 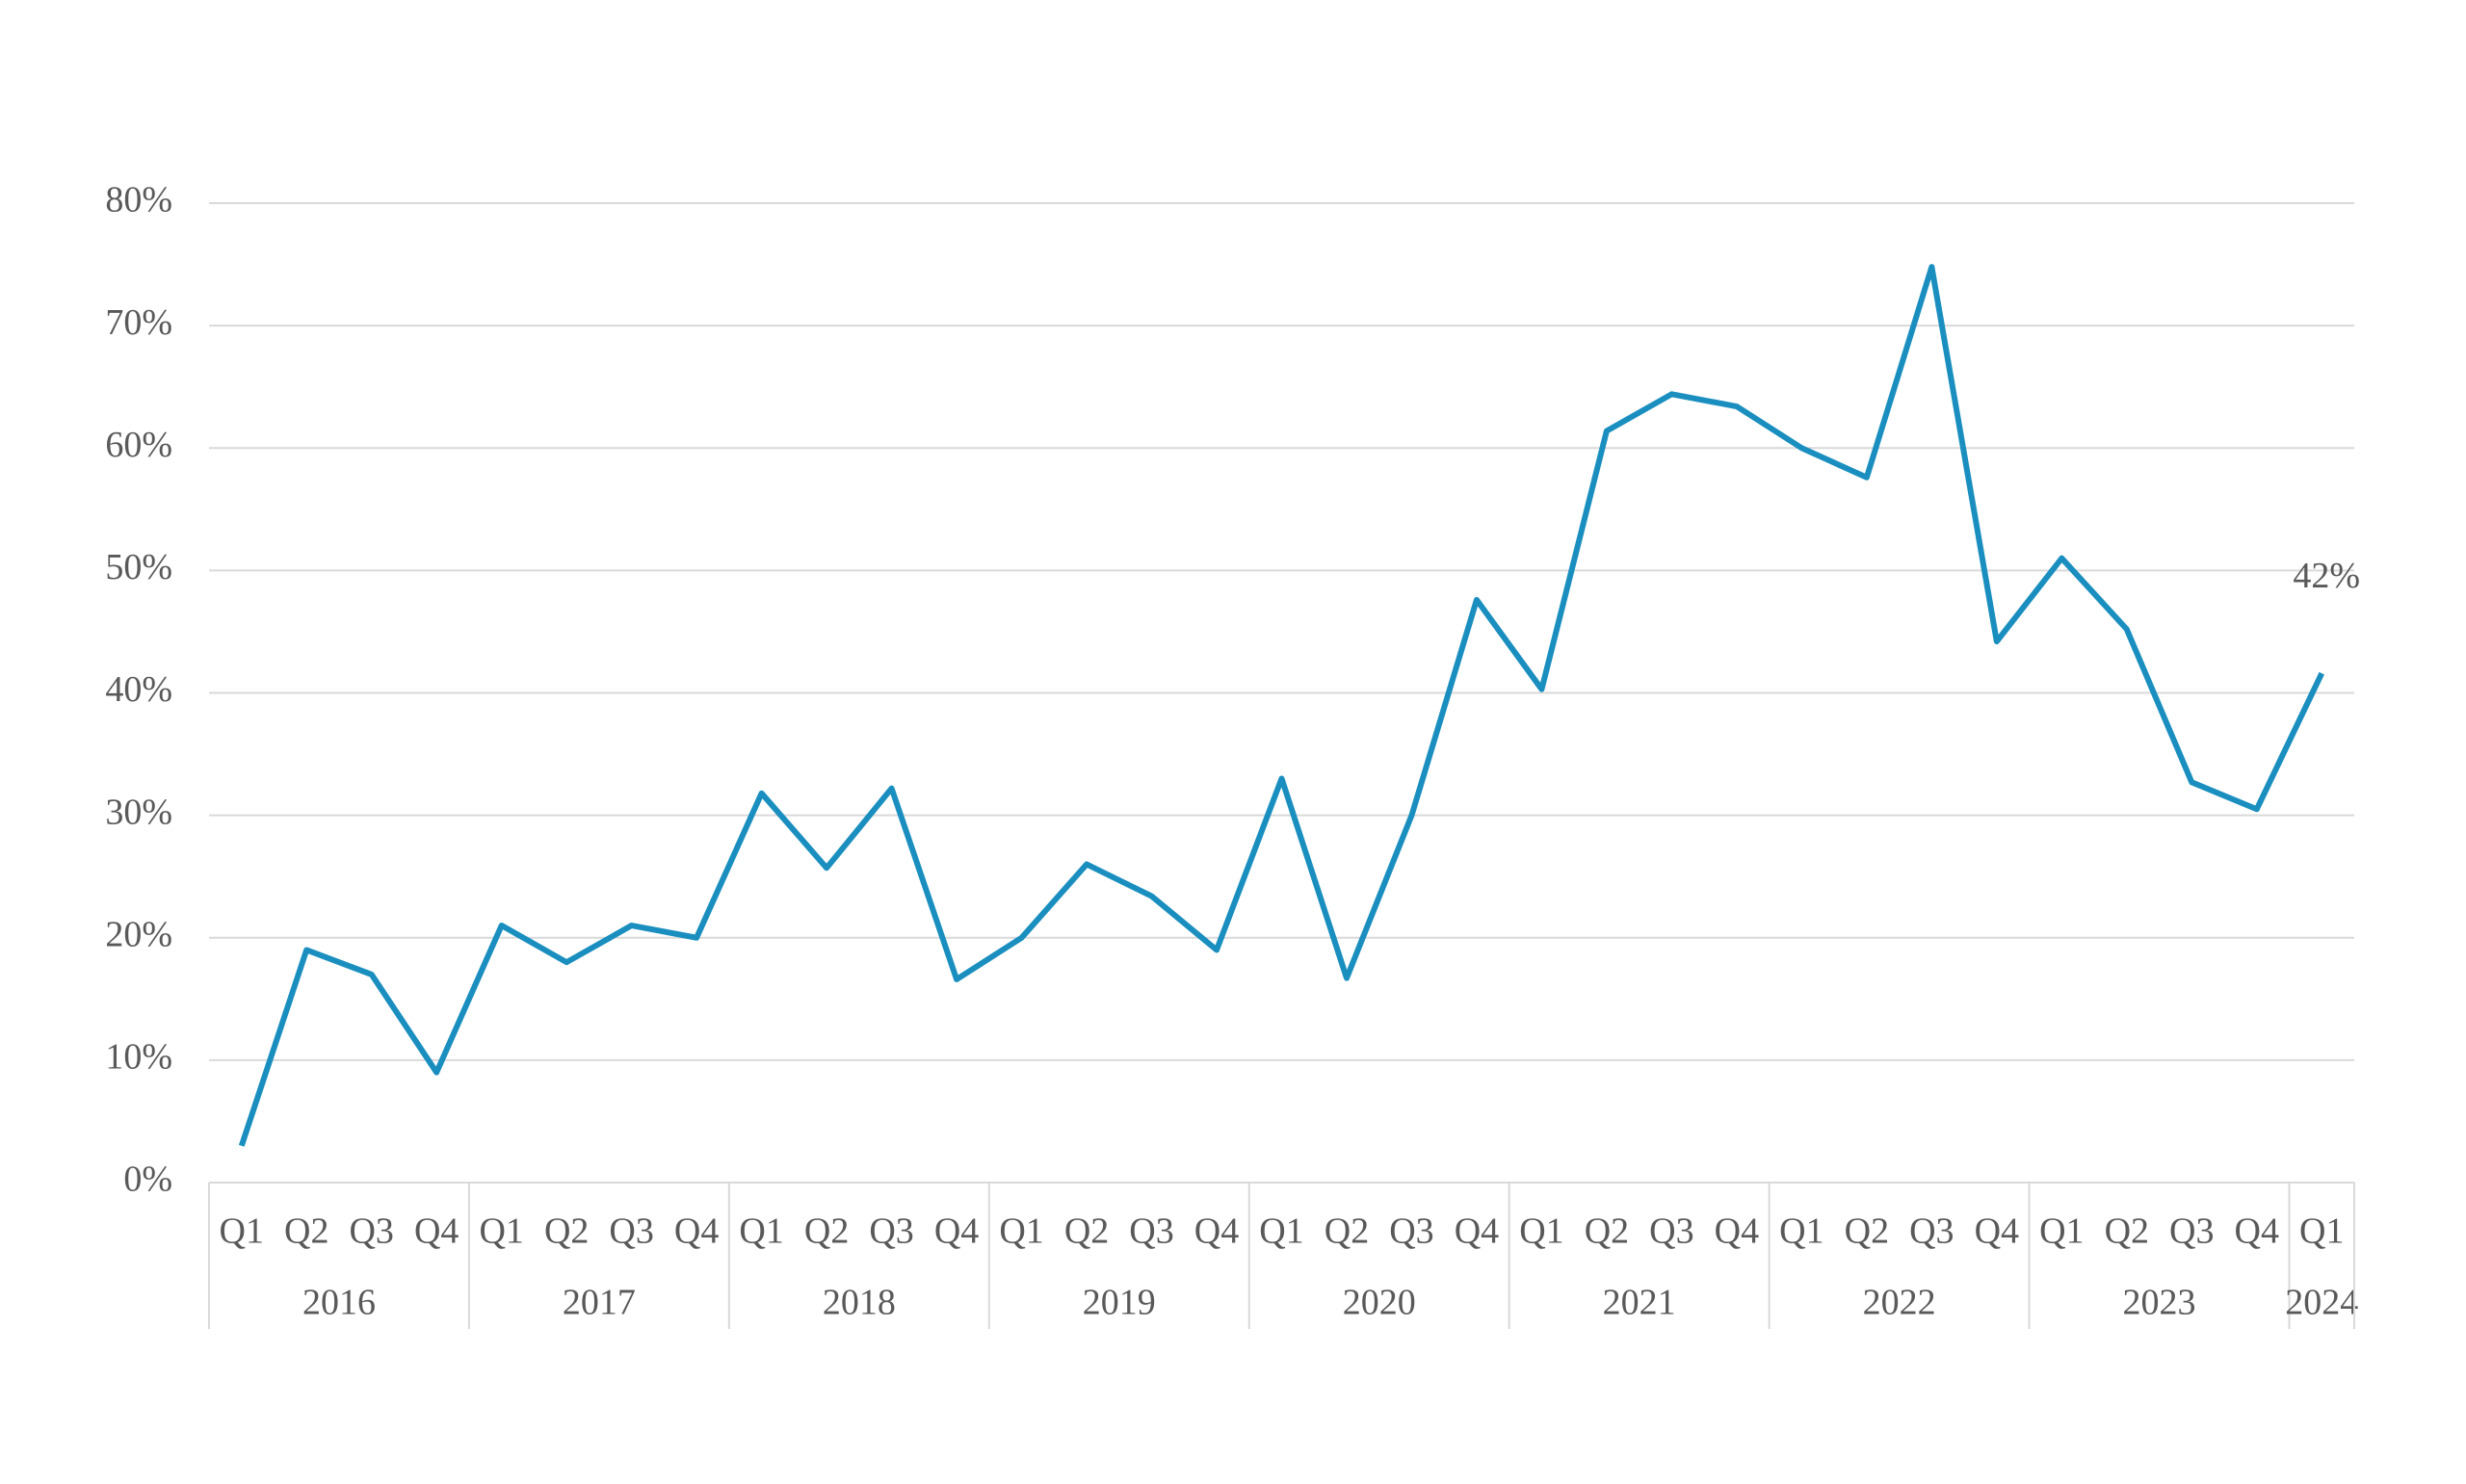 What do you see at coordinates (138, 689) in the screenshot?
I see `y-tick-label: 40%` at bounding box center [138, 689].